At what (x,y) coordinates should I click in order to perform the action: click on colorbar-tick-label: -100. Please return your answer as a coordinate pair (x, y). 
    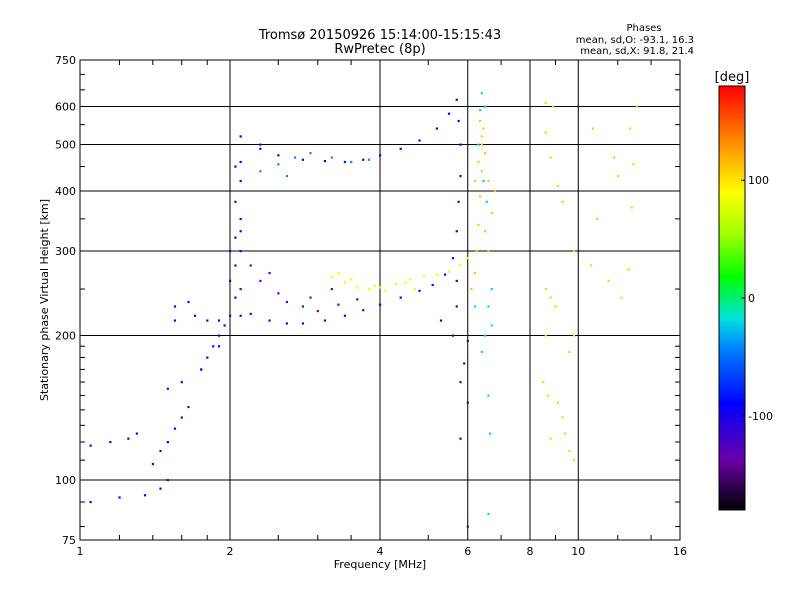
    Looking at the image, I should click on (760, 416).